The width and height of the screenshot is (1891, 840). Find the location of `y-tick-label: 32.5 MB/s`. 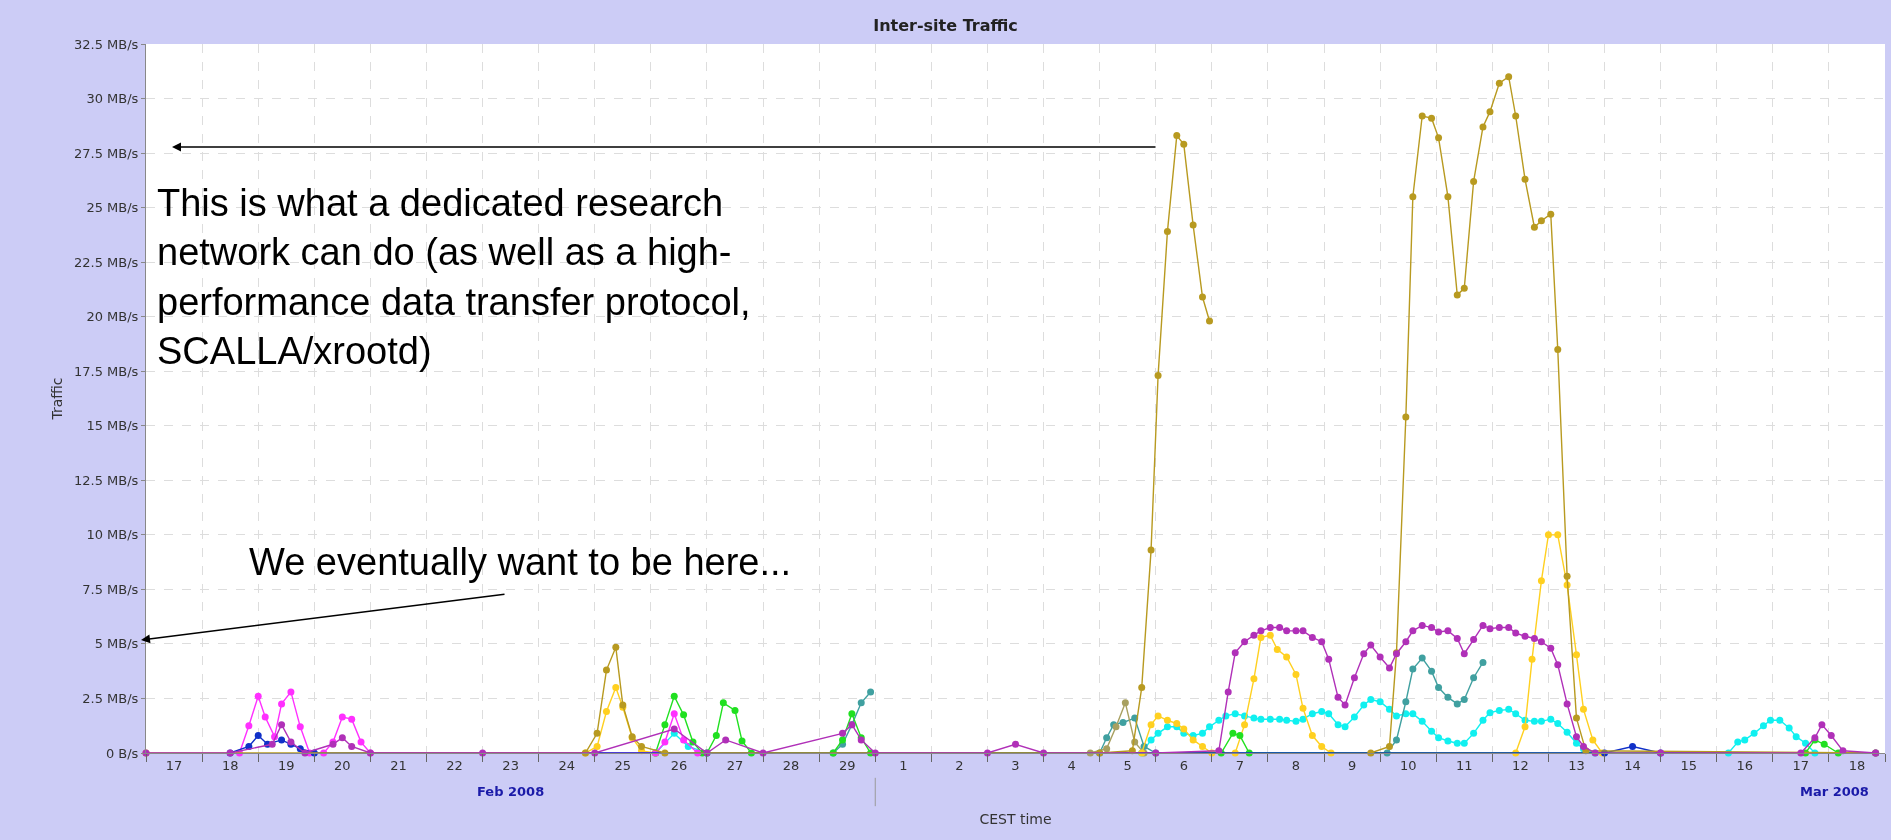

y-tick-label: 32.5 MB/s is located at coordinates (106, 44).